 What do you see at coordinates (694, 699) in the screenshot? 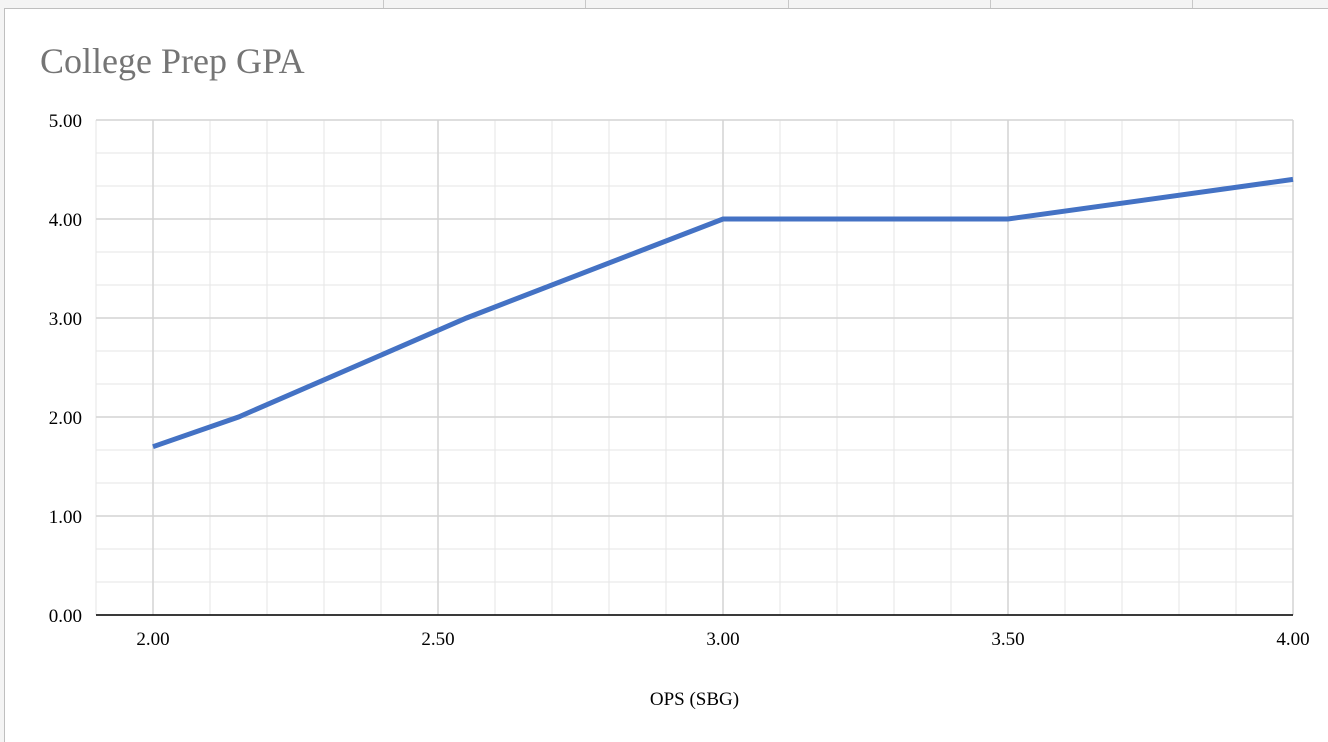
I see `x-axis-title: OPS (SBG)` at bounding box center [694, 699].